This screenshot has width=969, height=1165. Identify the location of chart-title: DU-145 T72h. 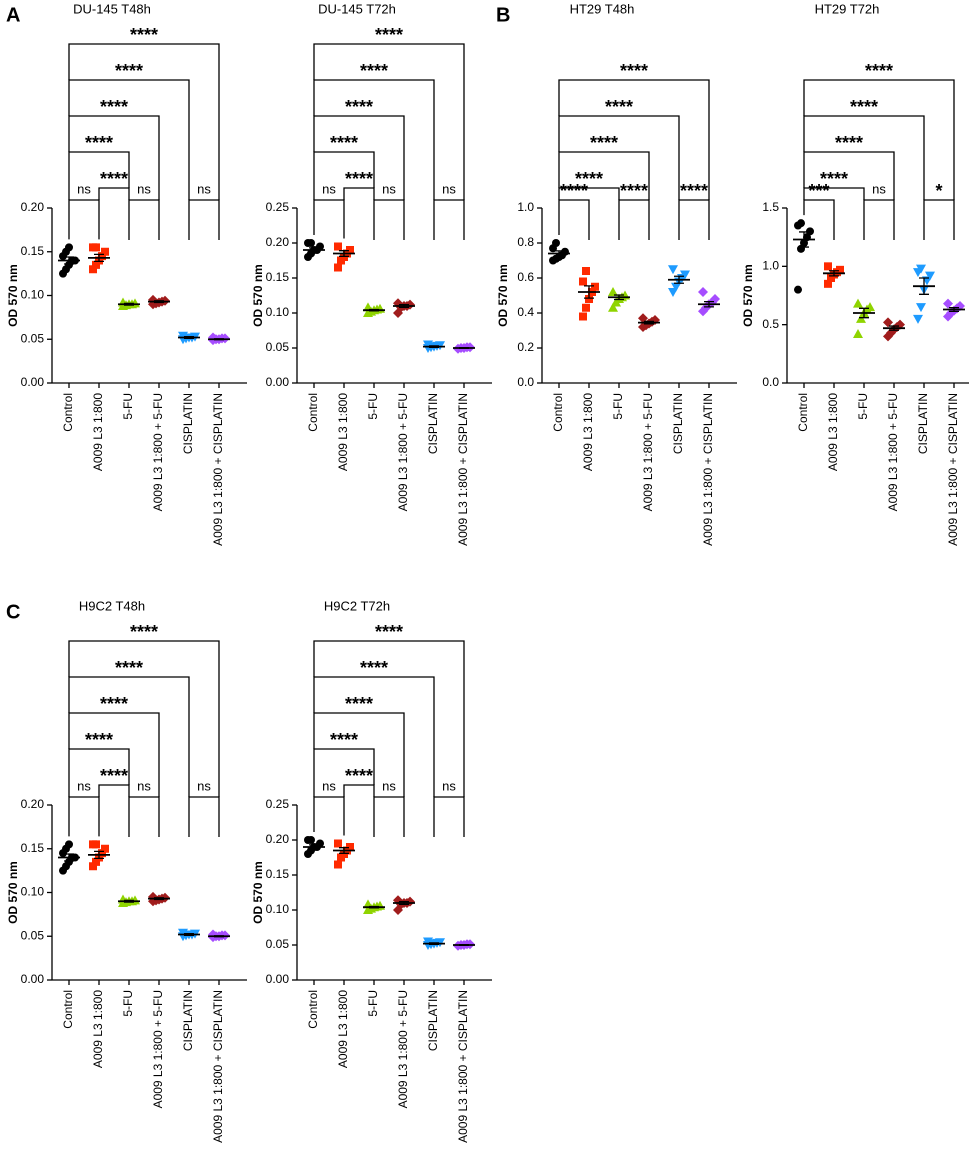
(357, 8).